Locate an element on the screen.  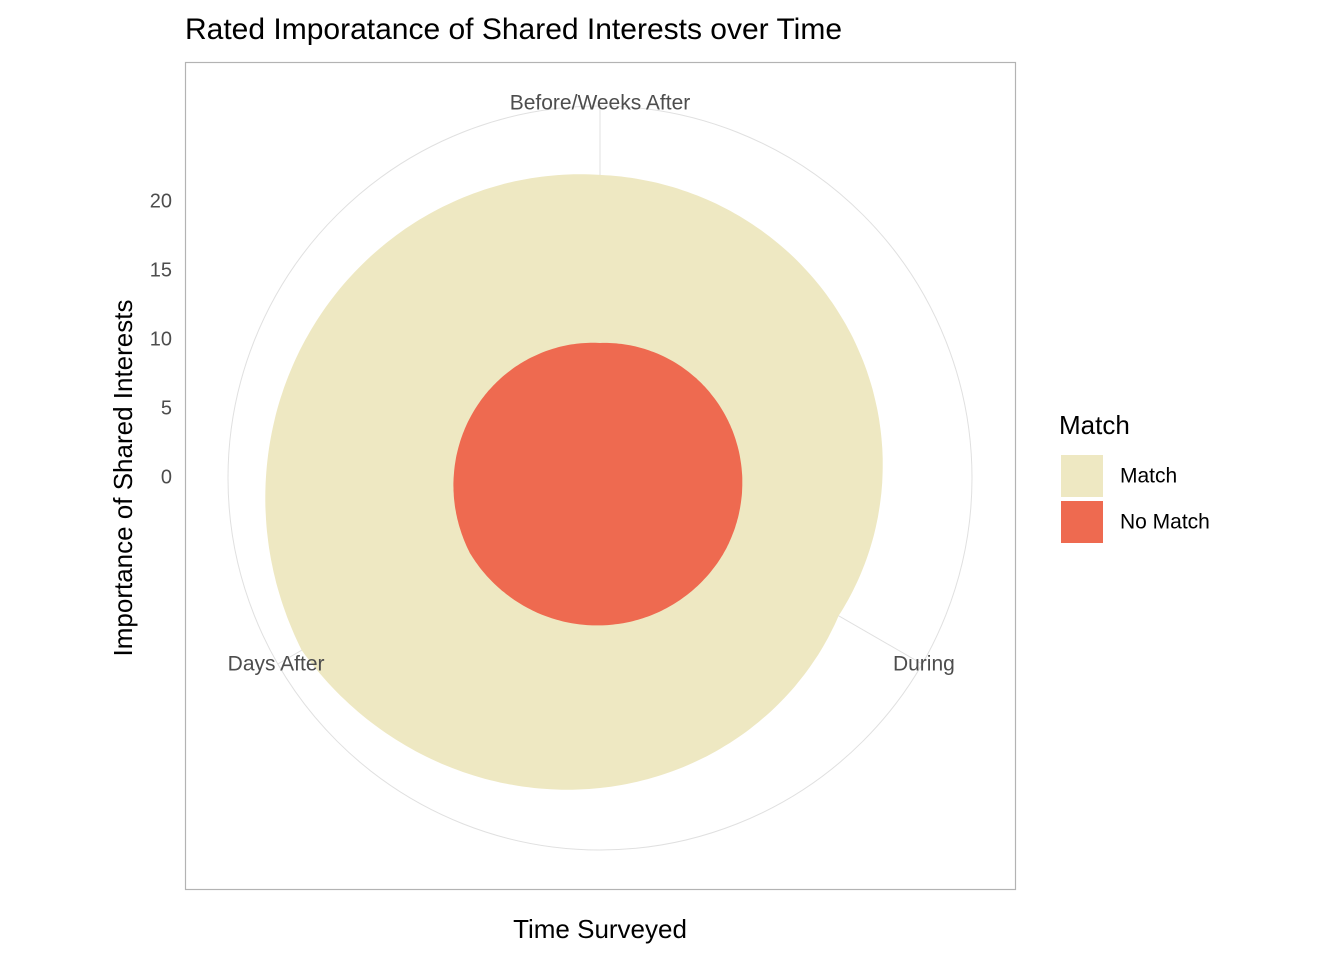
y-axis-title: Importance of Shared Interests is located at coordinates (123, 478).